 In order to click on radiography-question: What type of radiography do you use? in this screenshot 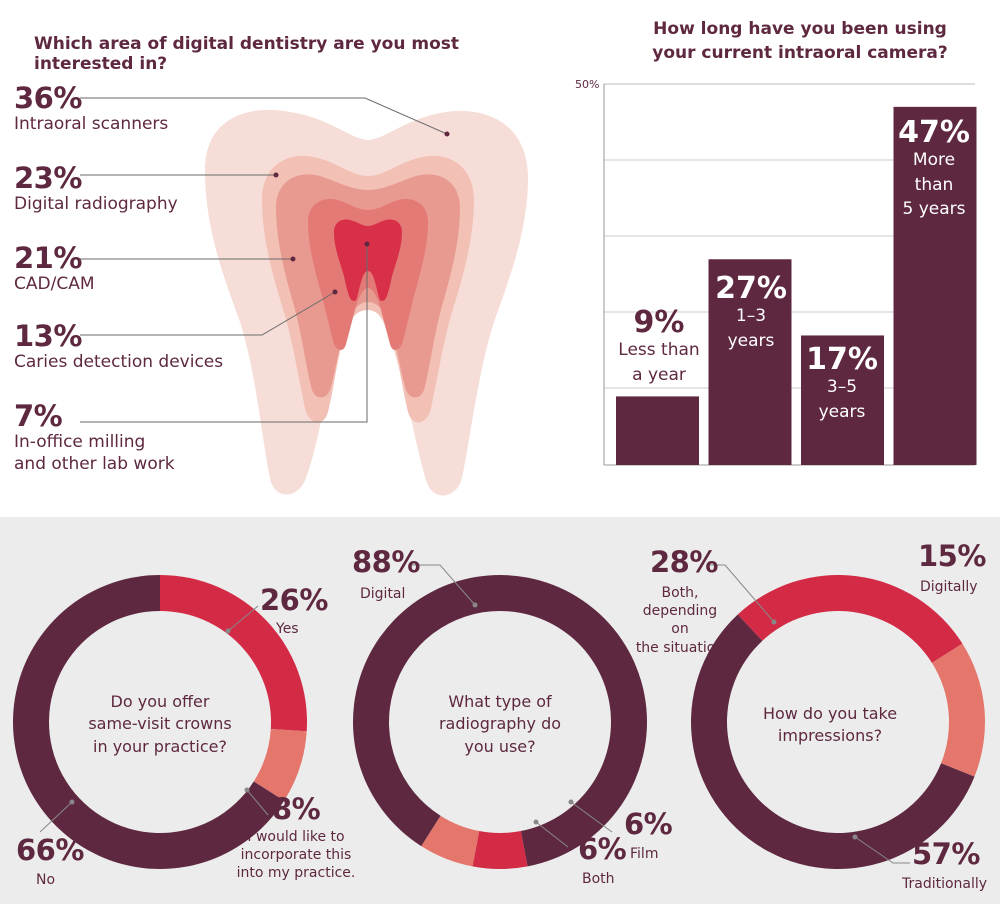, I will do `click(500, 724)`.